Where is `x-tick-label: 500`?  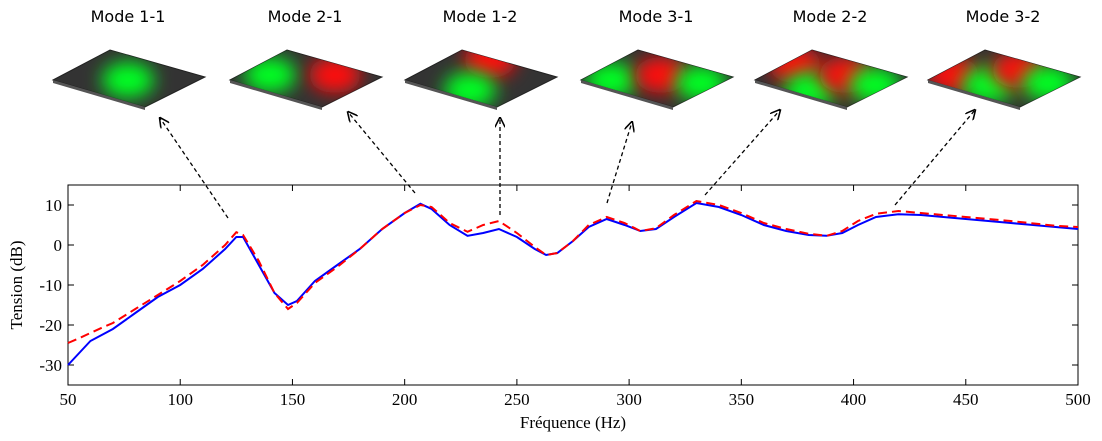
x-tick-label: 500 is located at coordinates (1078, 399).